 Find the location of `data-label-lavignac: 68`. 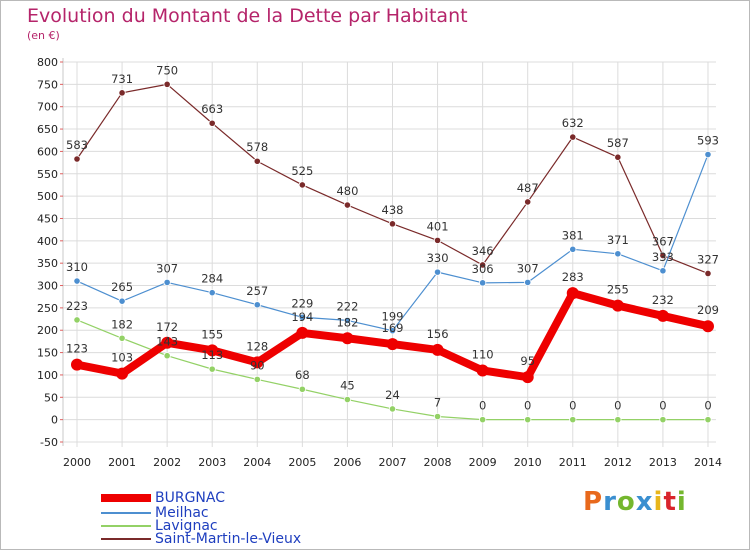

data-label-lavignac: 68 is located at coordinates (302, 375).